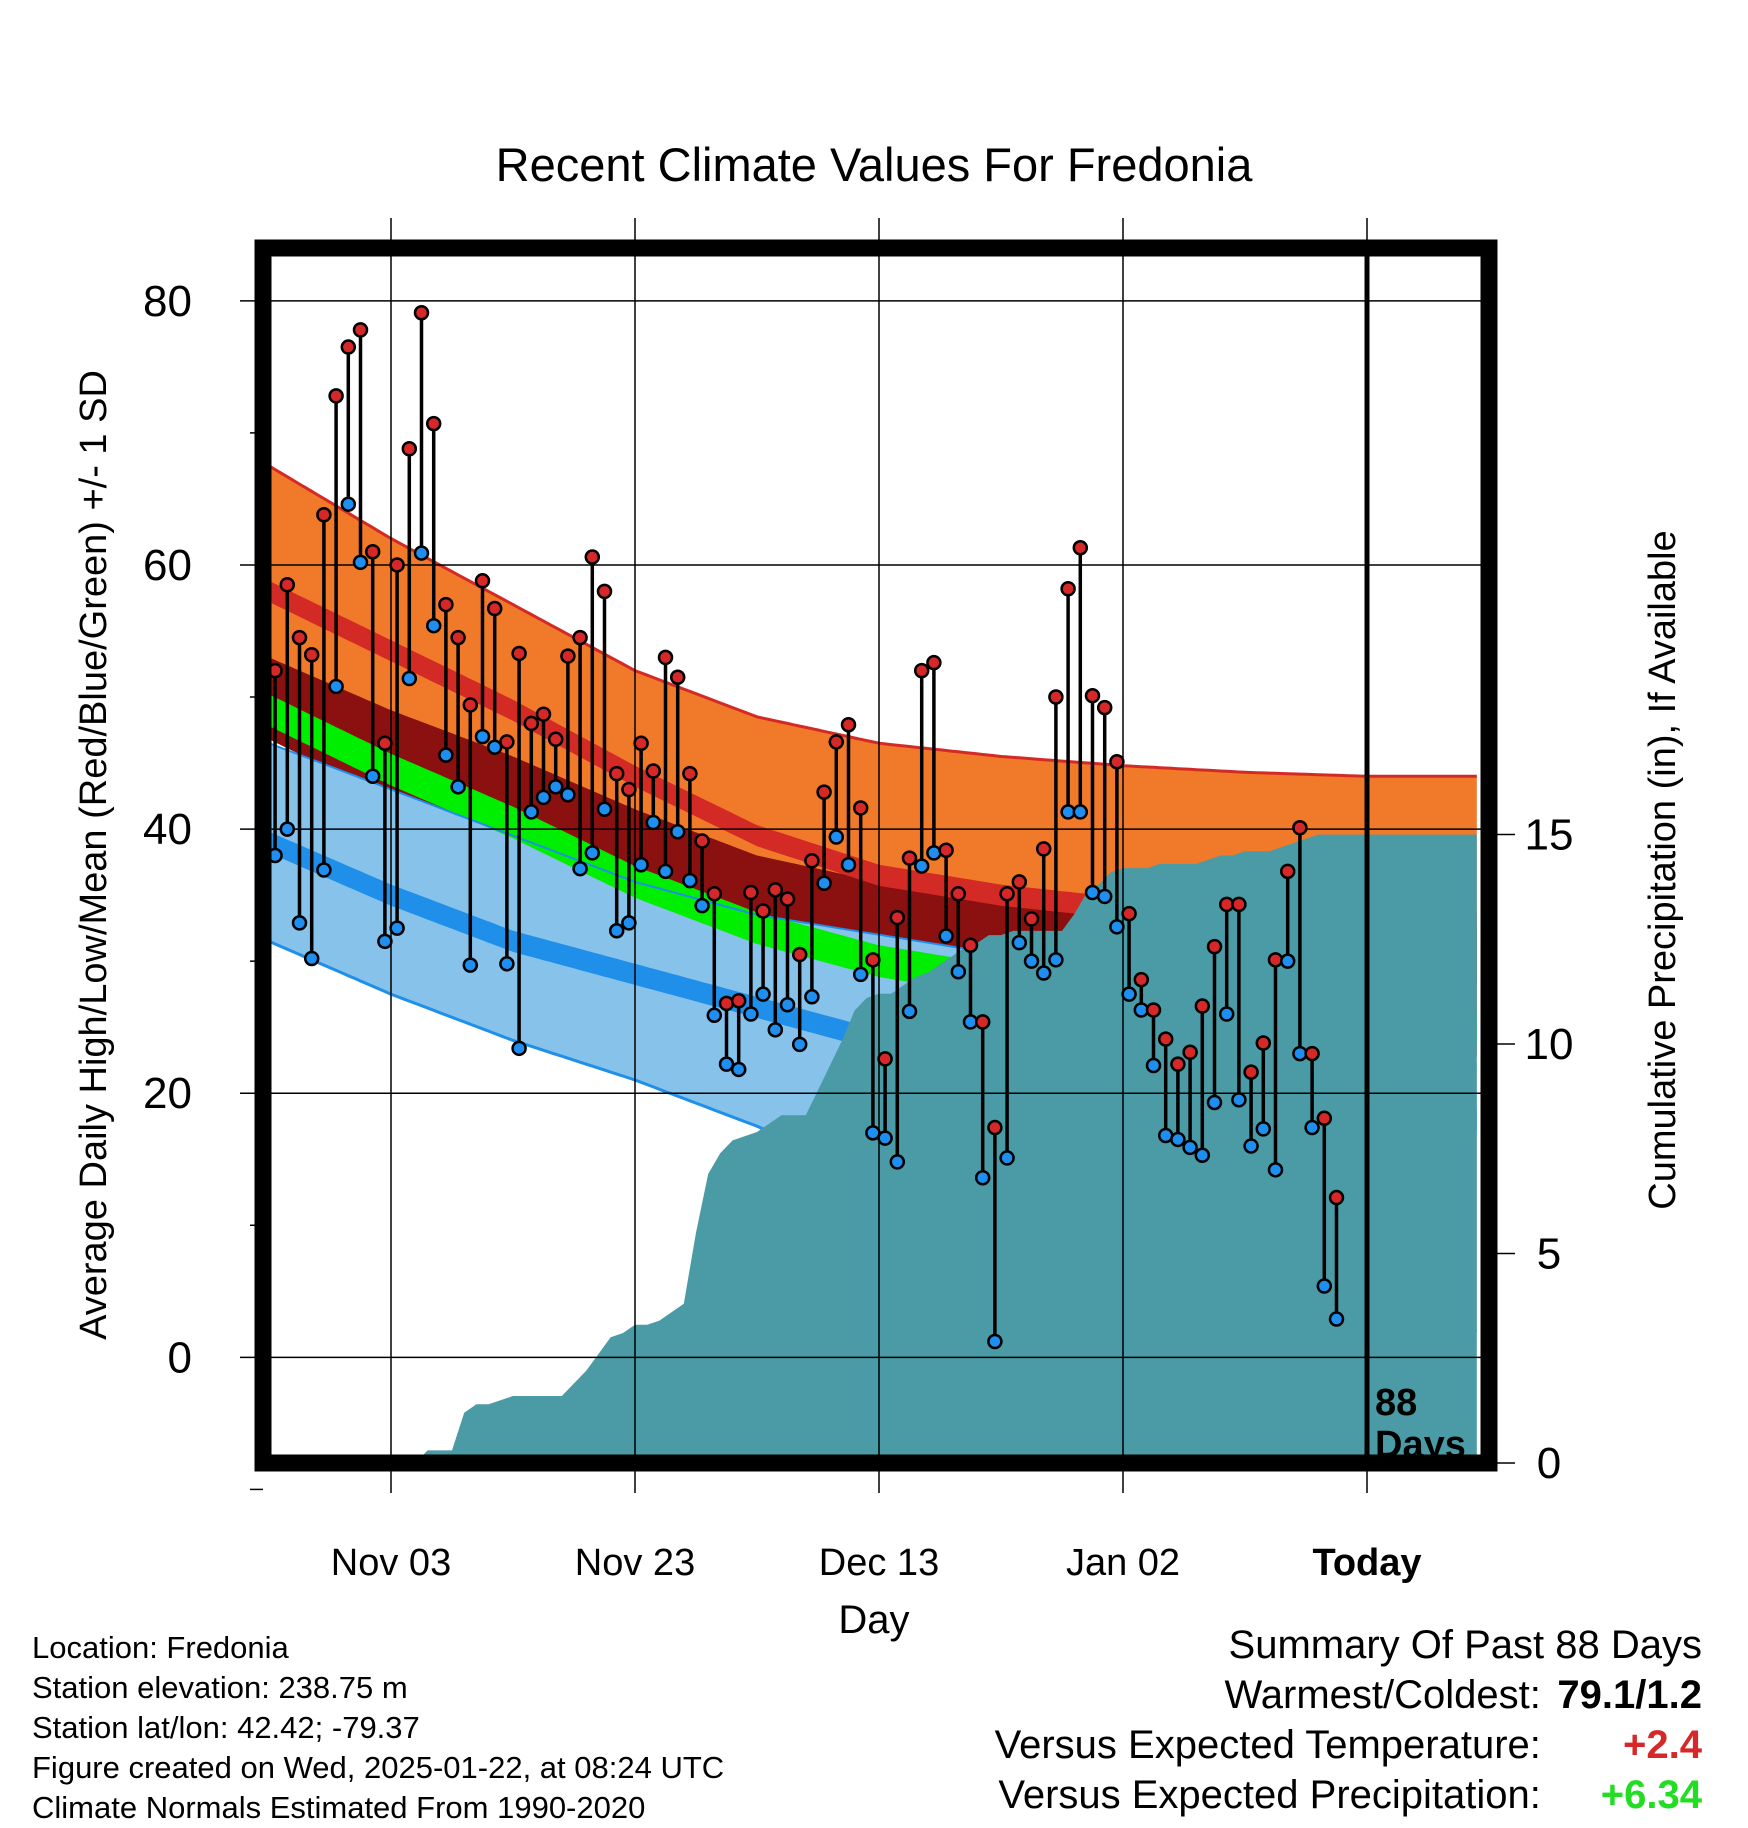 Image resolution: width=1748 pixels, height=1828 pixels. Describe the element at coordinates (391, 1563) in the screenshot. I see `x-tick-label: Nov 03` at that location.